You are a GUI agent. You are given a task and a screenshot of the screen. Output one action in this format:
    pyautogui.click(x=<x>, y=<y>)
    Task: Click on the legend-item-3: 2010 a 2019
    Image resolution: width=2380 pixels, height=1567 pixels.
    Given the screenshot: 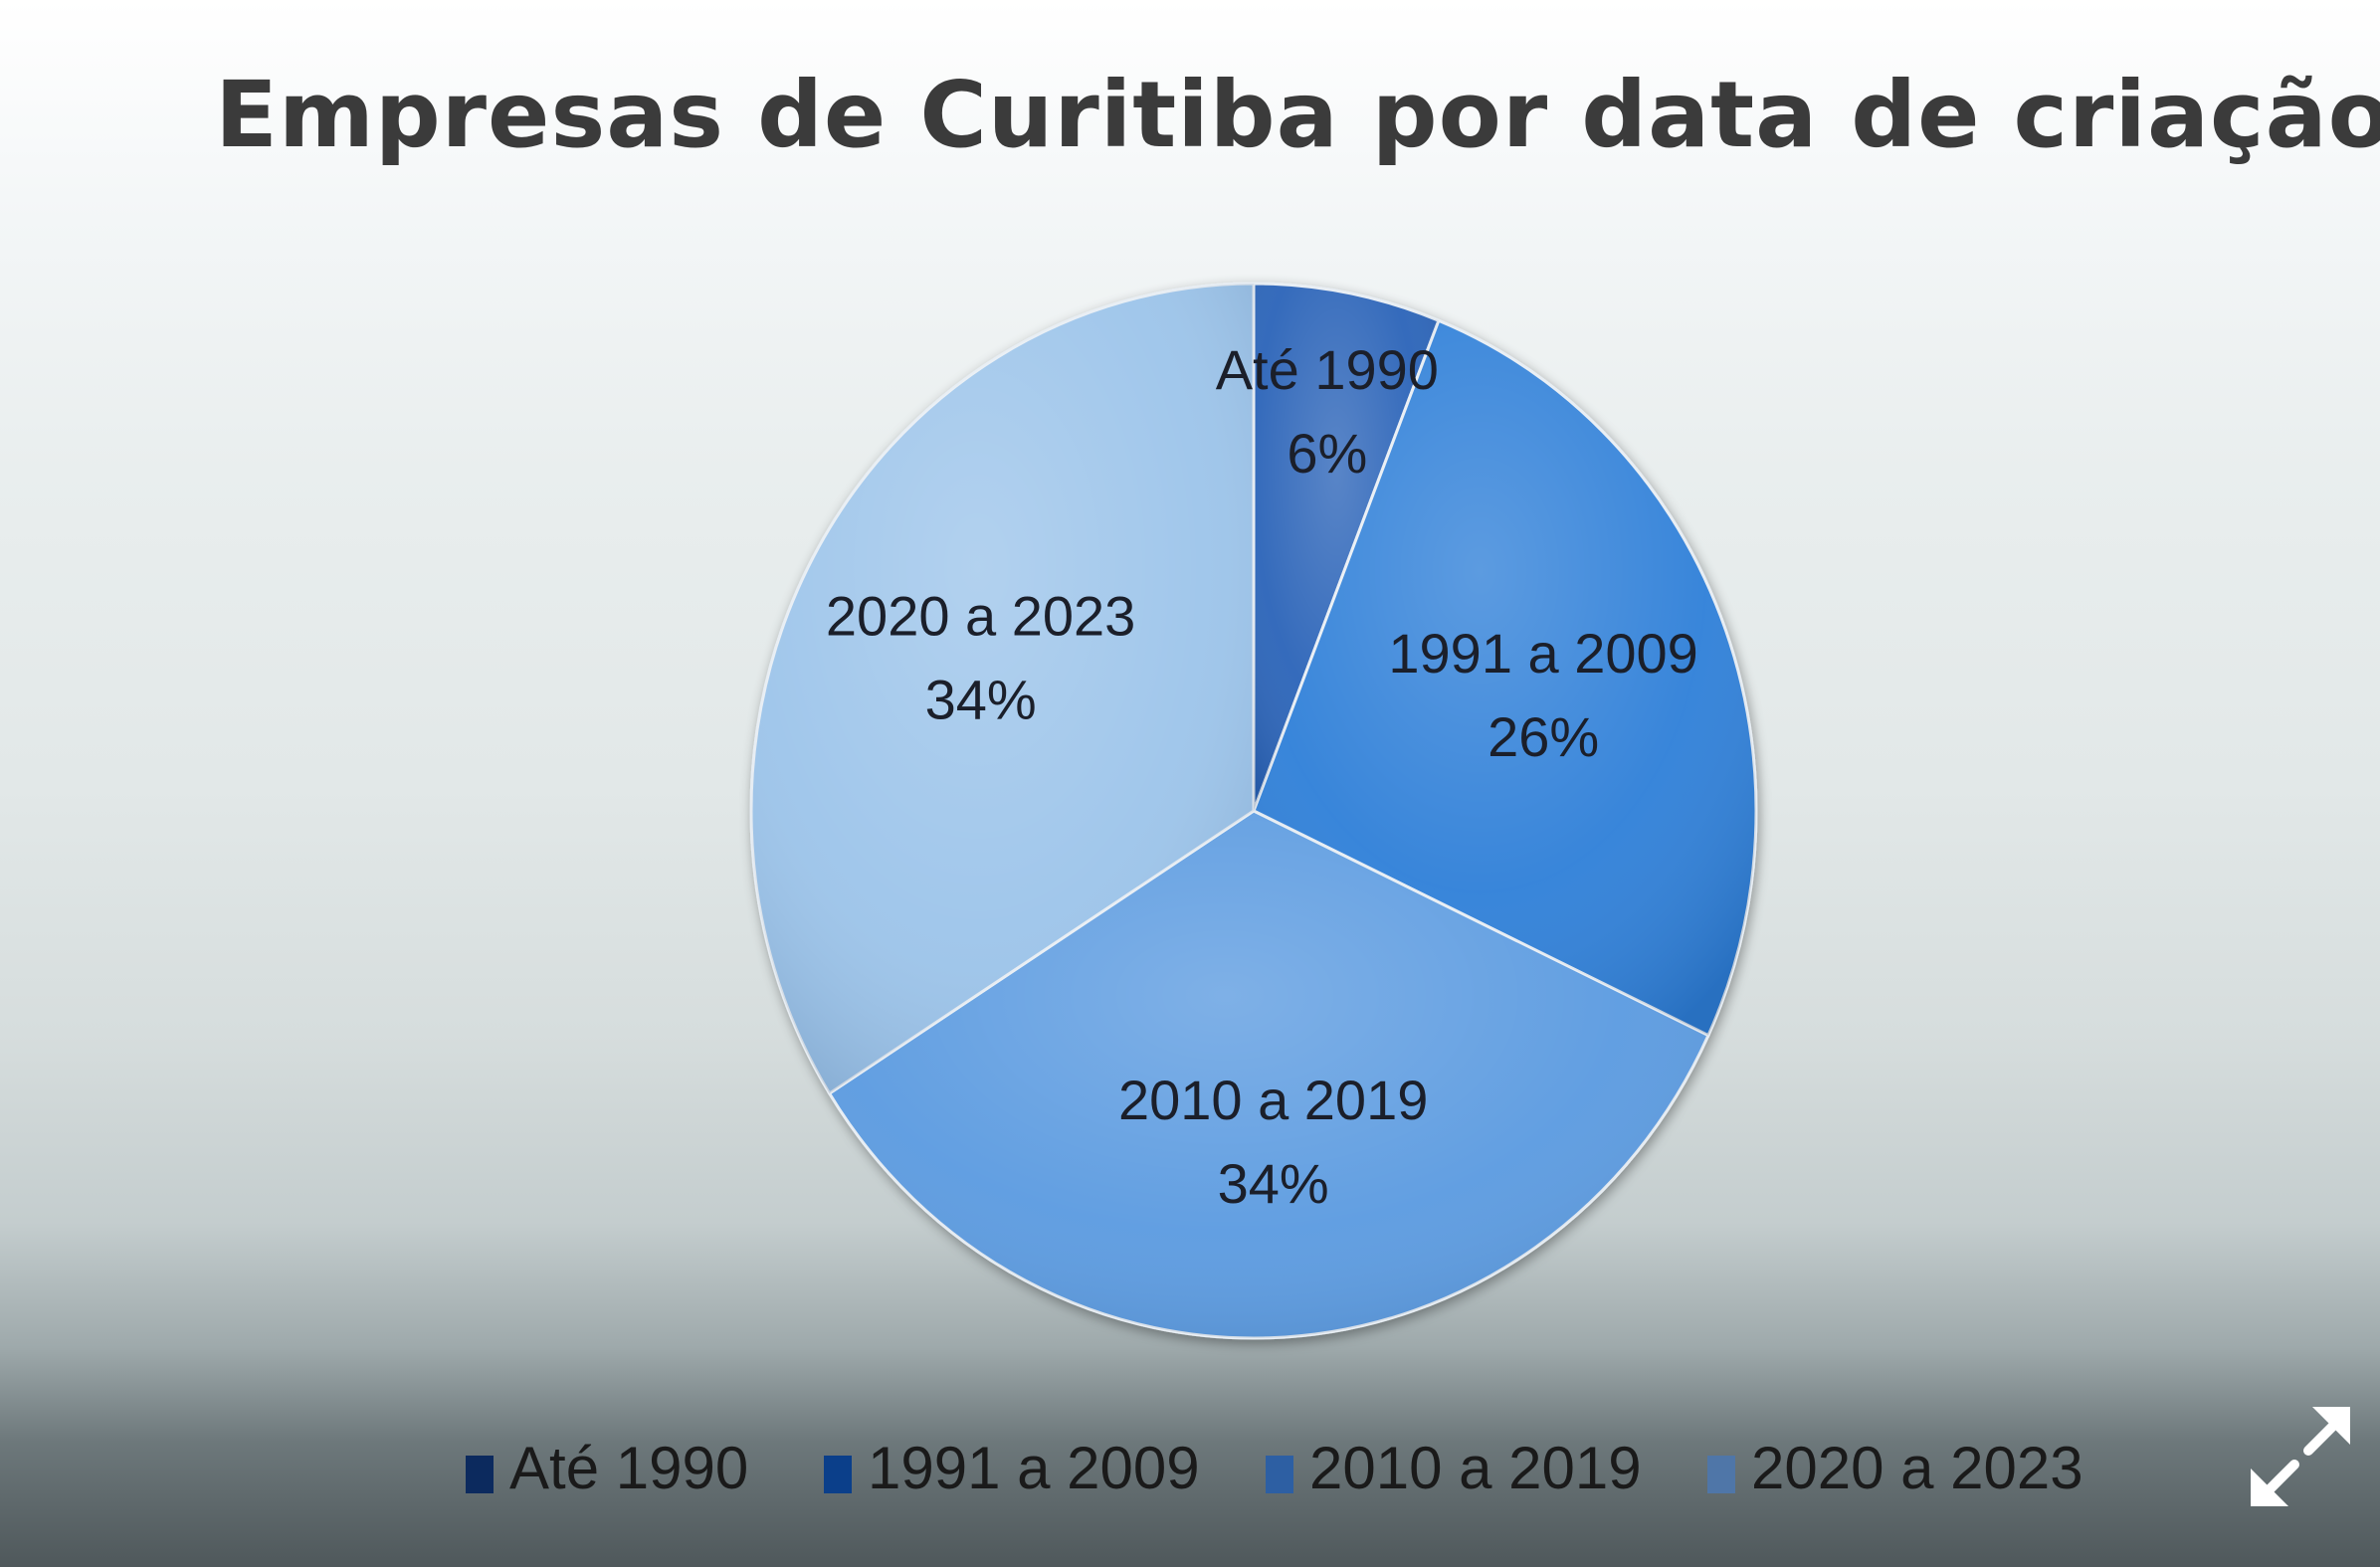 What is the action you would take?
    pyautogui.click(x=1454, y=1467)
    